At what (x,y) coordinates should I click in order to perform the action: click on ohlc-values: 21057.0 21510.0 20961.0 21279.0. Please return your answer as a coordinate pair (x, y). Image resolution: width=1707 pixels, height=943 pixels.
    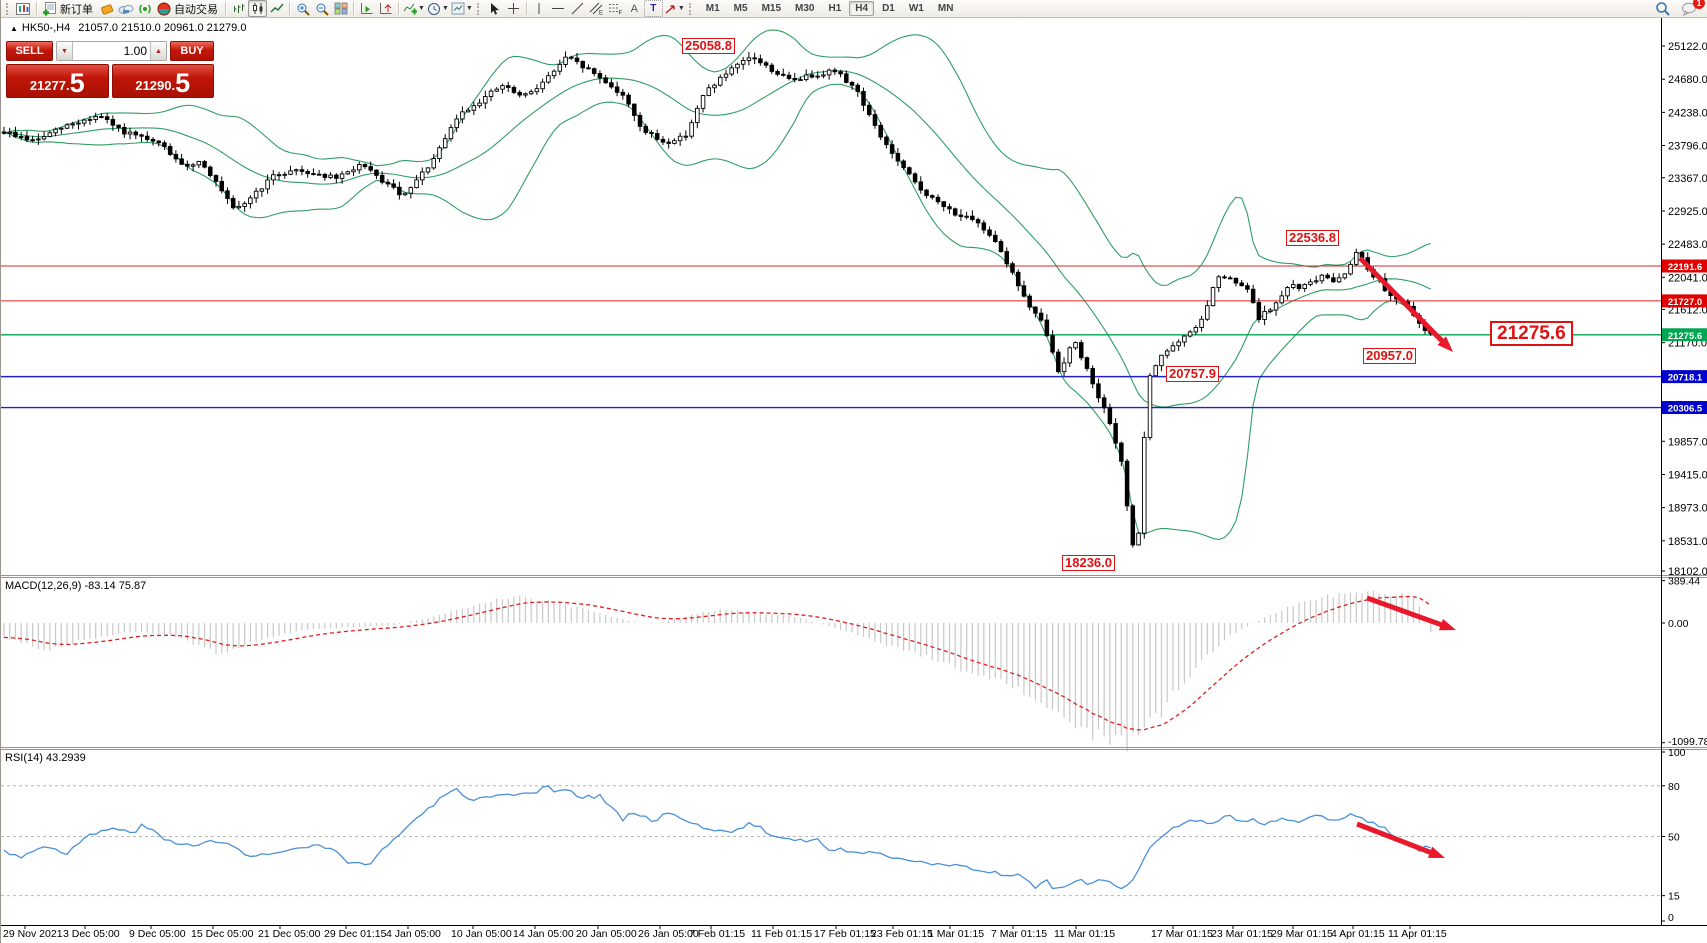
    Looking at the image, I should click on (162, 28).